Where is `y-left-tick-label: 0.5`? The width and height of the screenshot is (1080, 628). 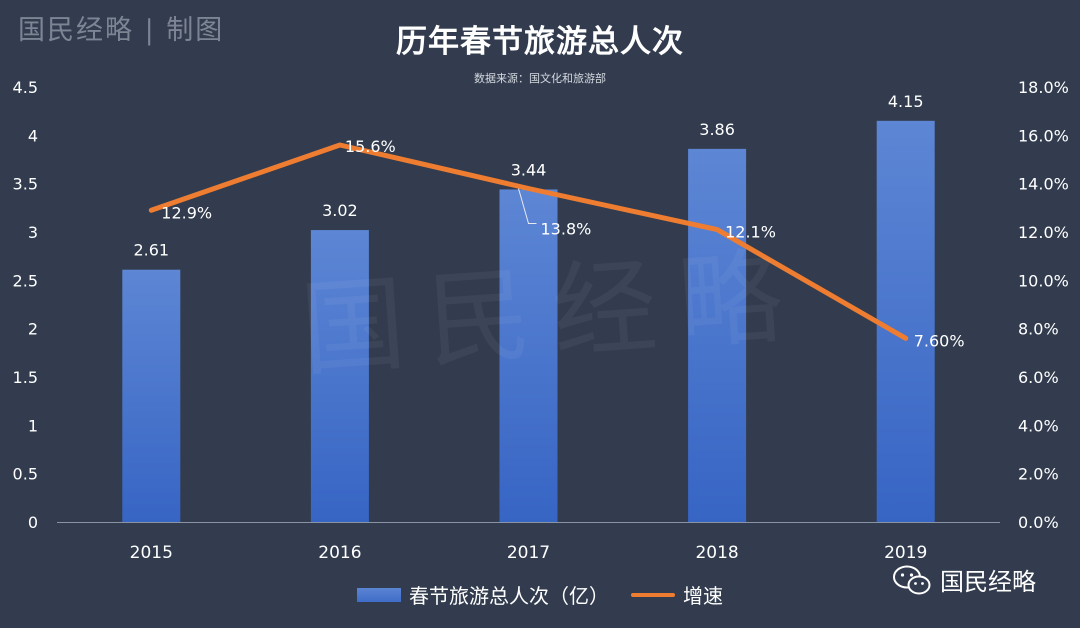 y-left-tick-label: 0.5 is located at coordinates (25, 474).